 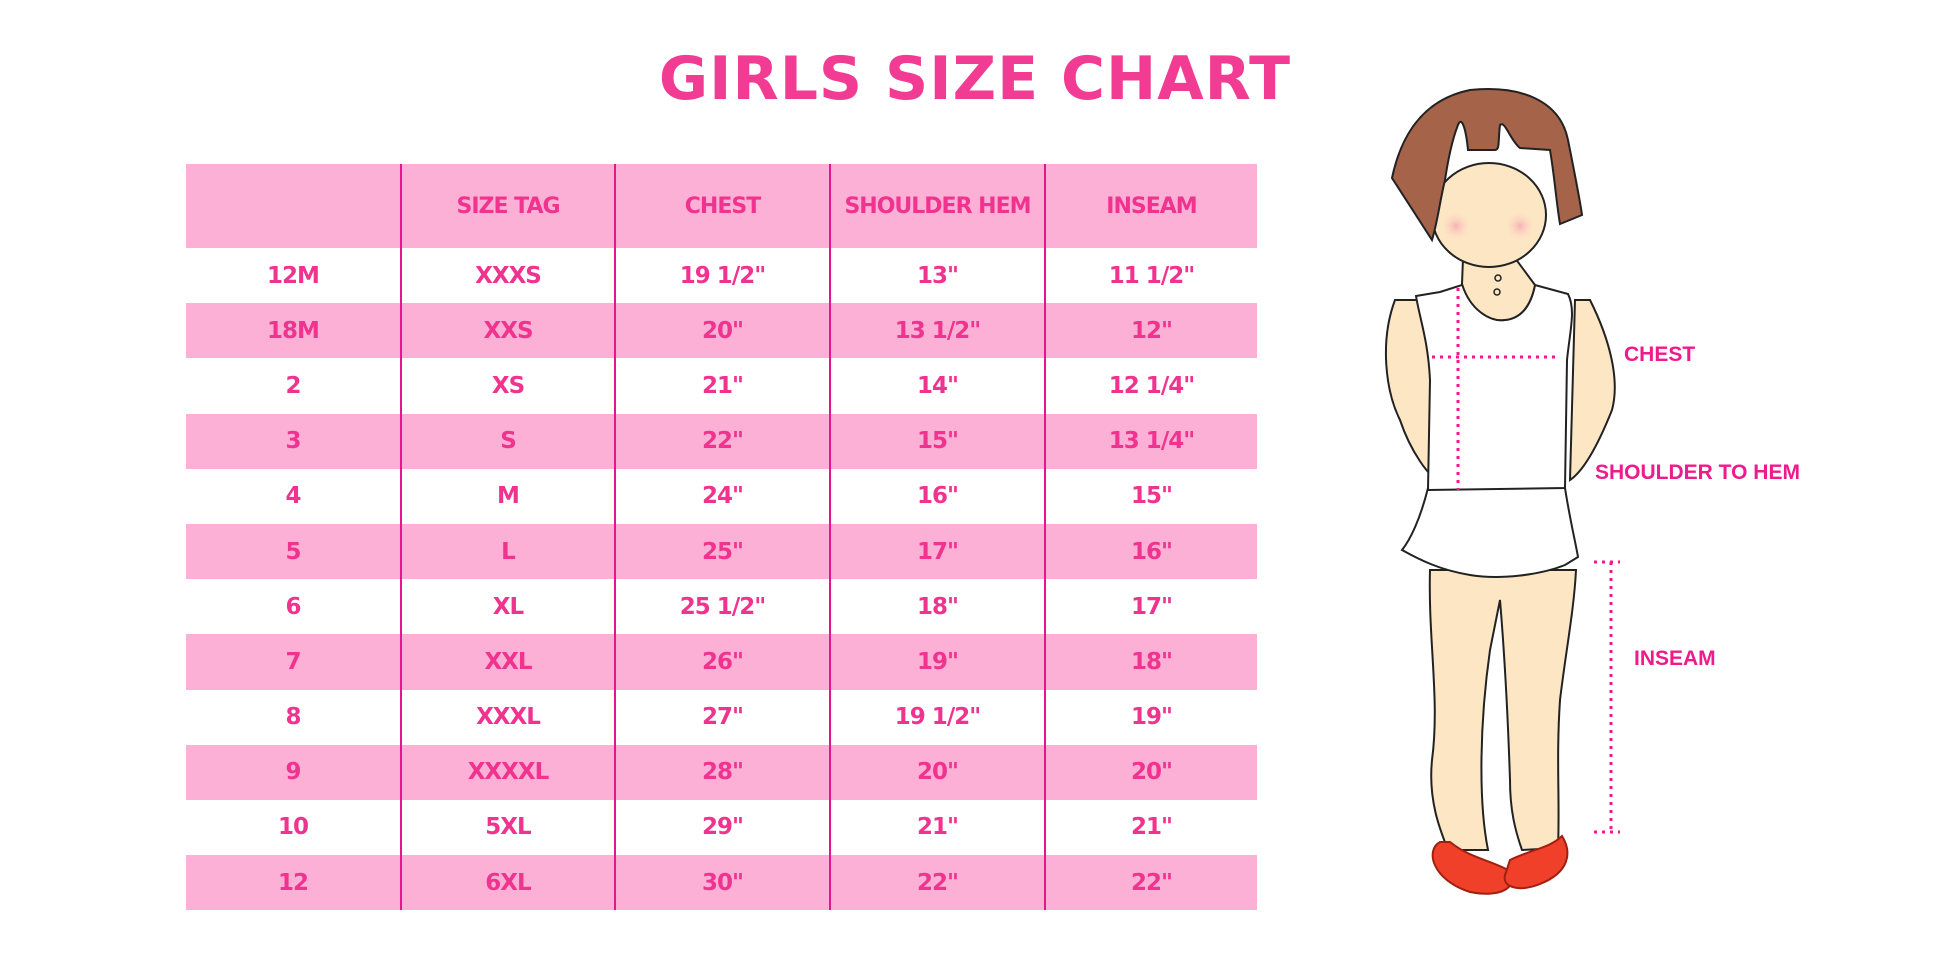 What do you see at coordinates (1150, 276) in the screenshot?
I see `table-cell: 11 1/2"` at bounding box center [1150, 276].